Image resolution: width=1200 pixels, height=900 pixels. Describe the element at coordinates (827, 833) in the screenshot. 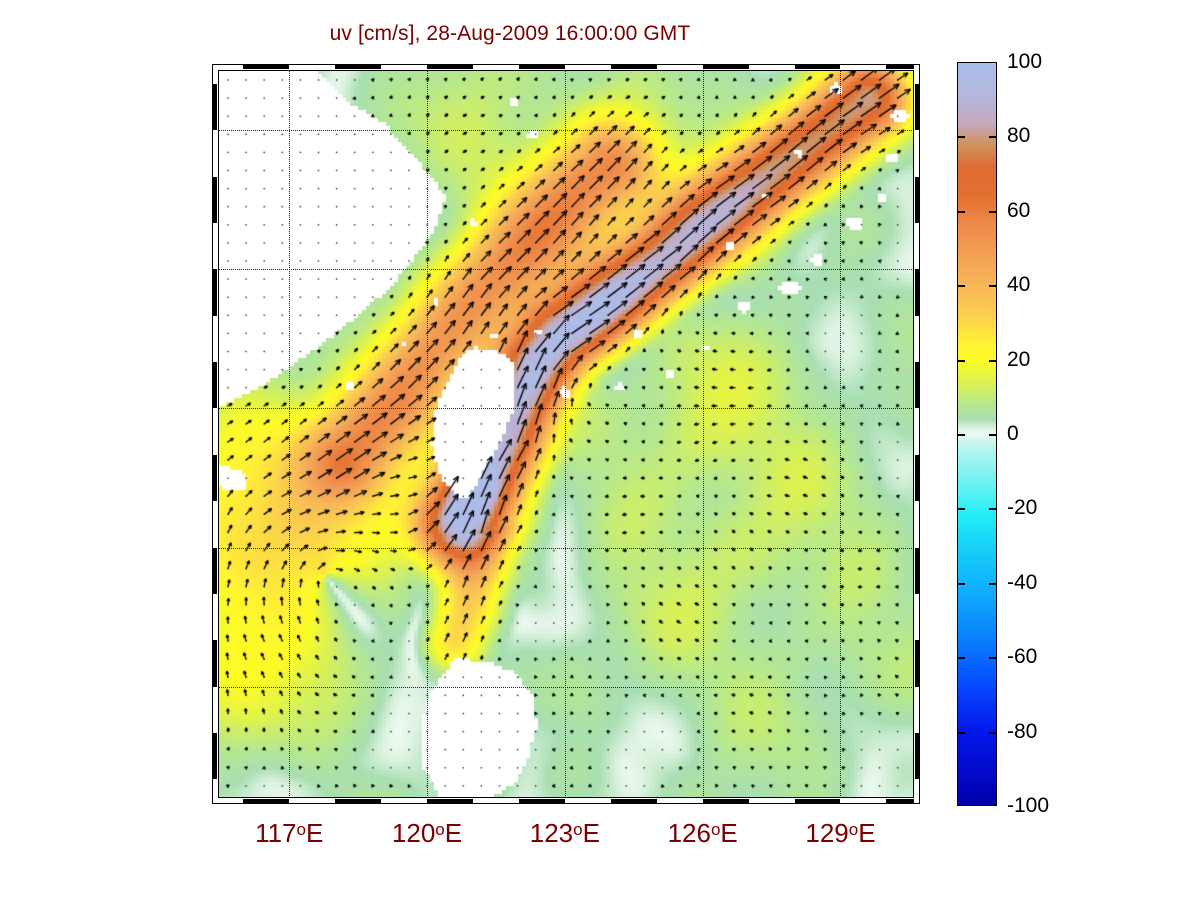

I see `lon-value: 129` at that location.